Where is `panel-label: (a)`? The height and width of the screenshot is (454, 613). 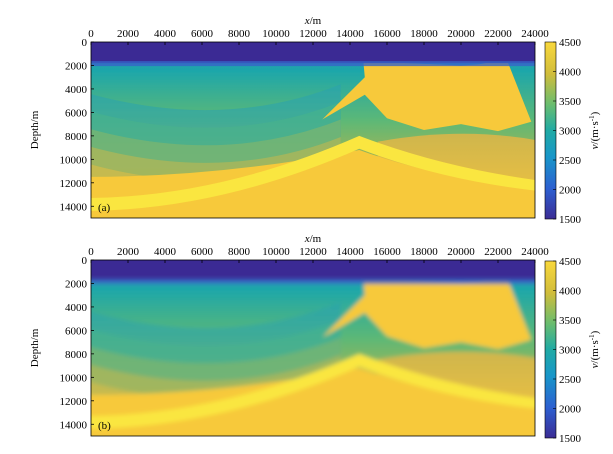
panel-label: (a) is located at coordinates (104, 208).